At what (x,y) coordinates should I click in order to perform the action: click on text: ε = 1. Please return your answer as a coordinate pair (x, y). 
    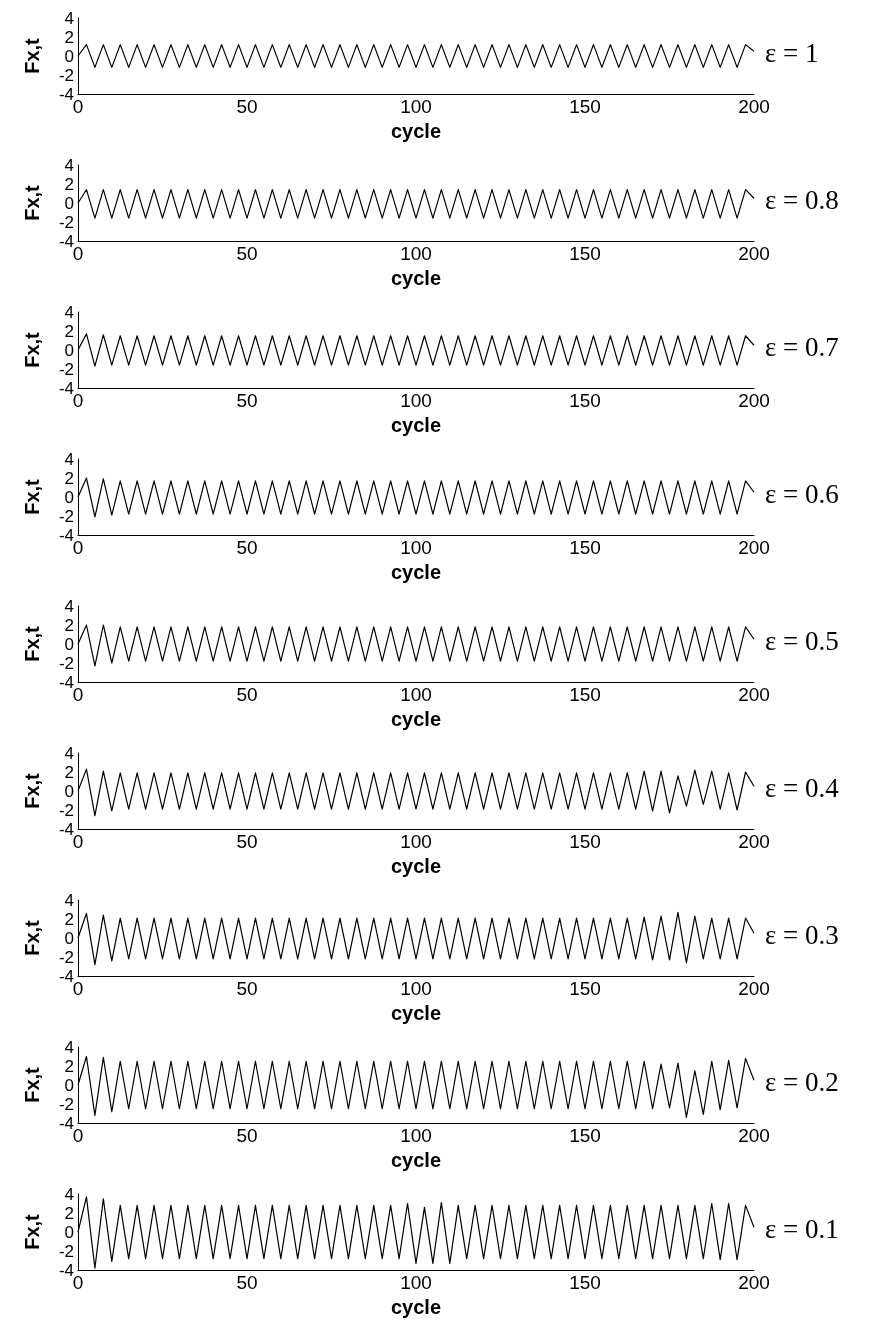
    Looking at the image, I should click on (792, 52).